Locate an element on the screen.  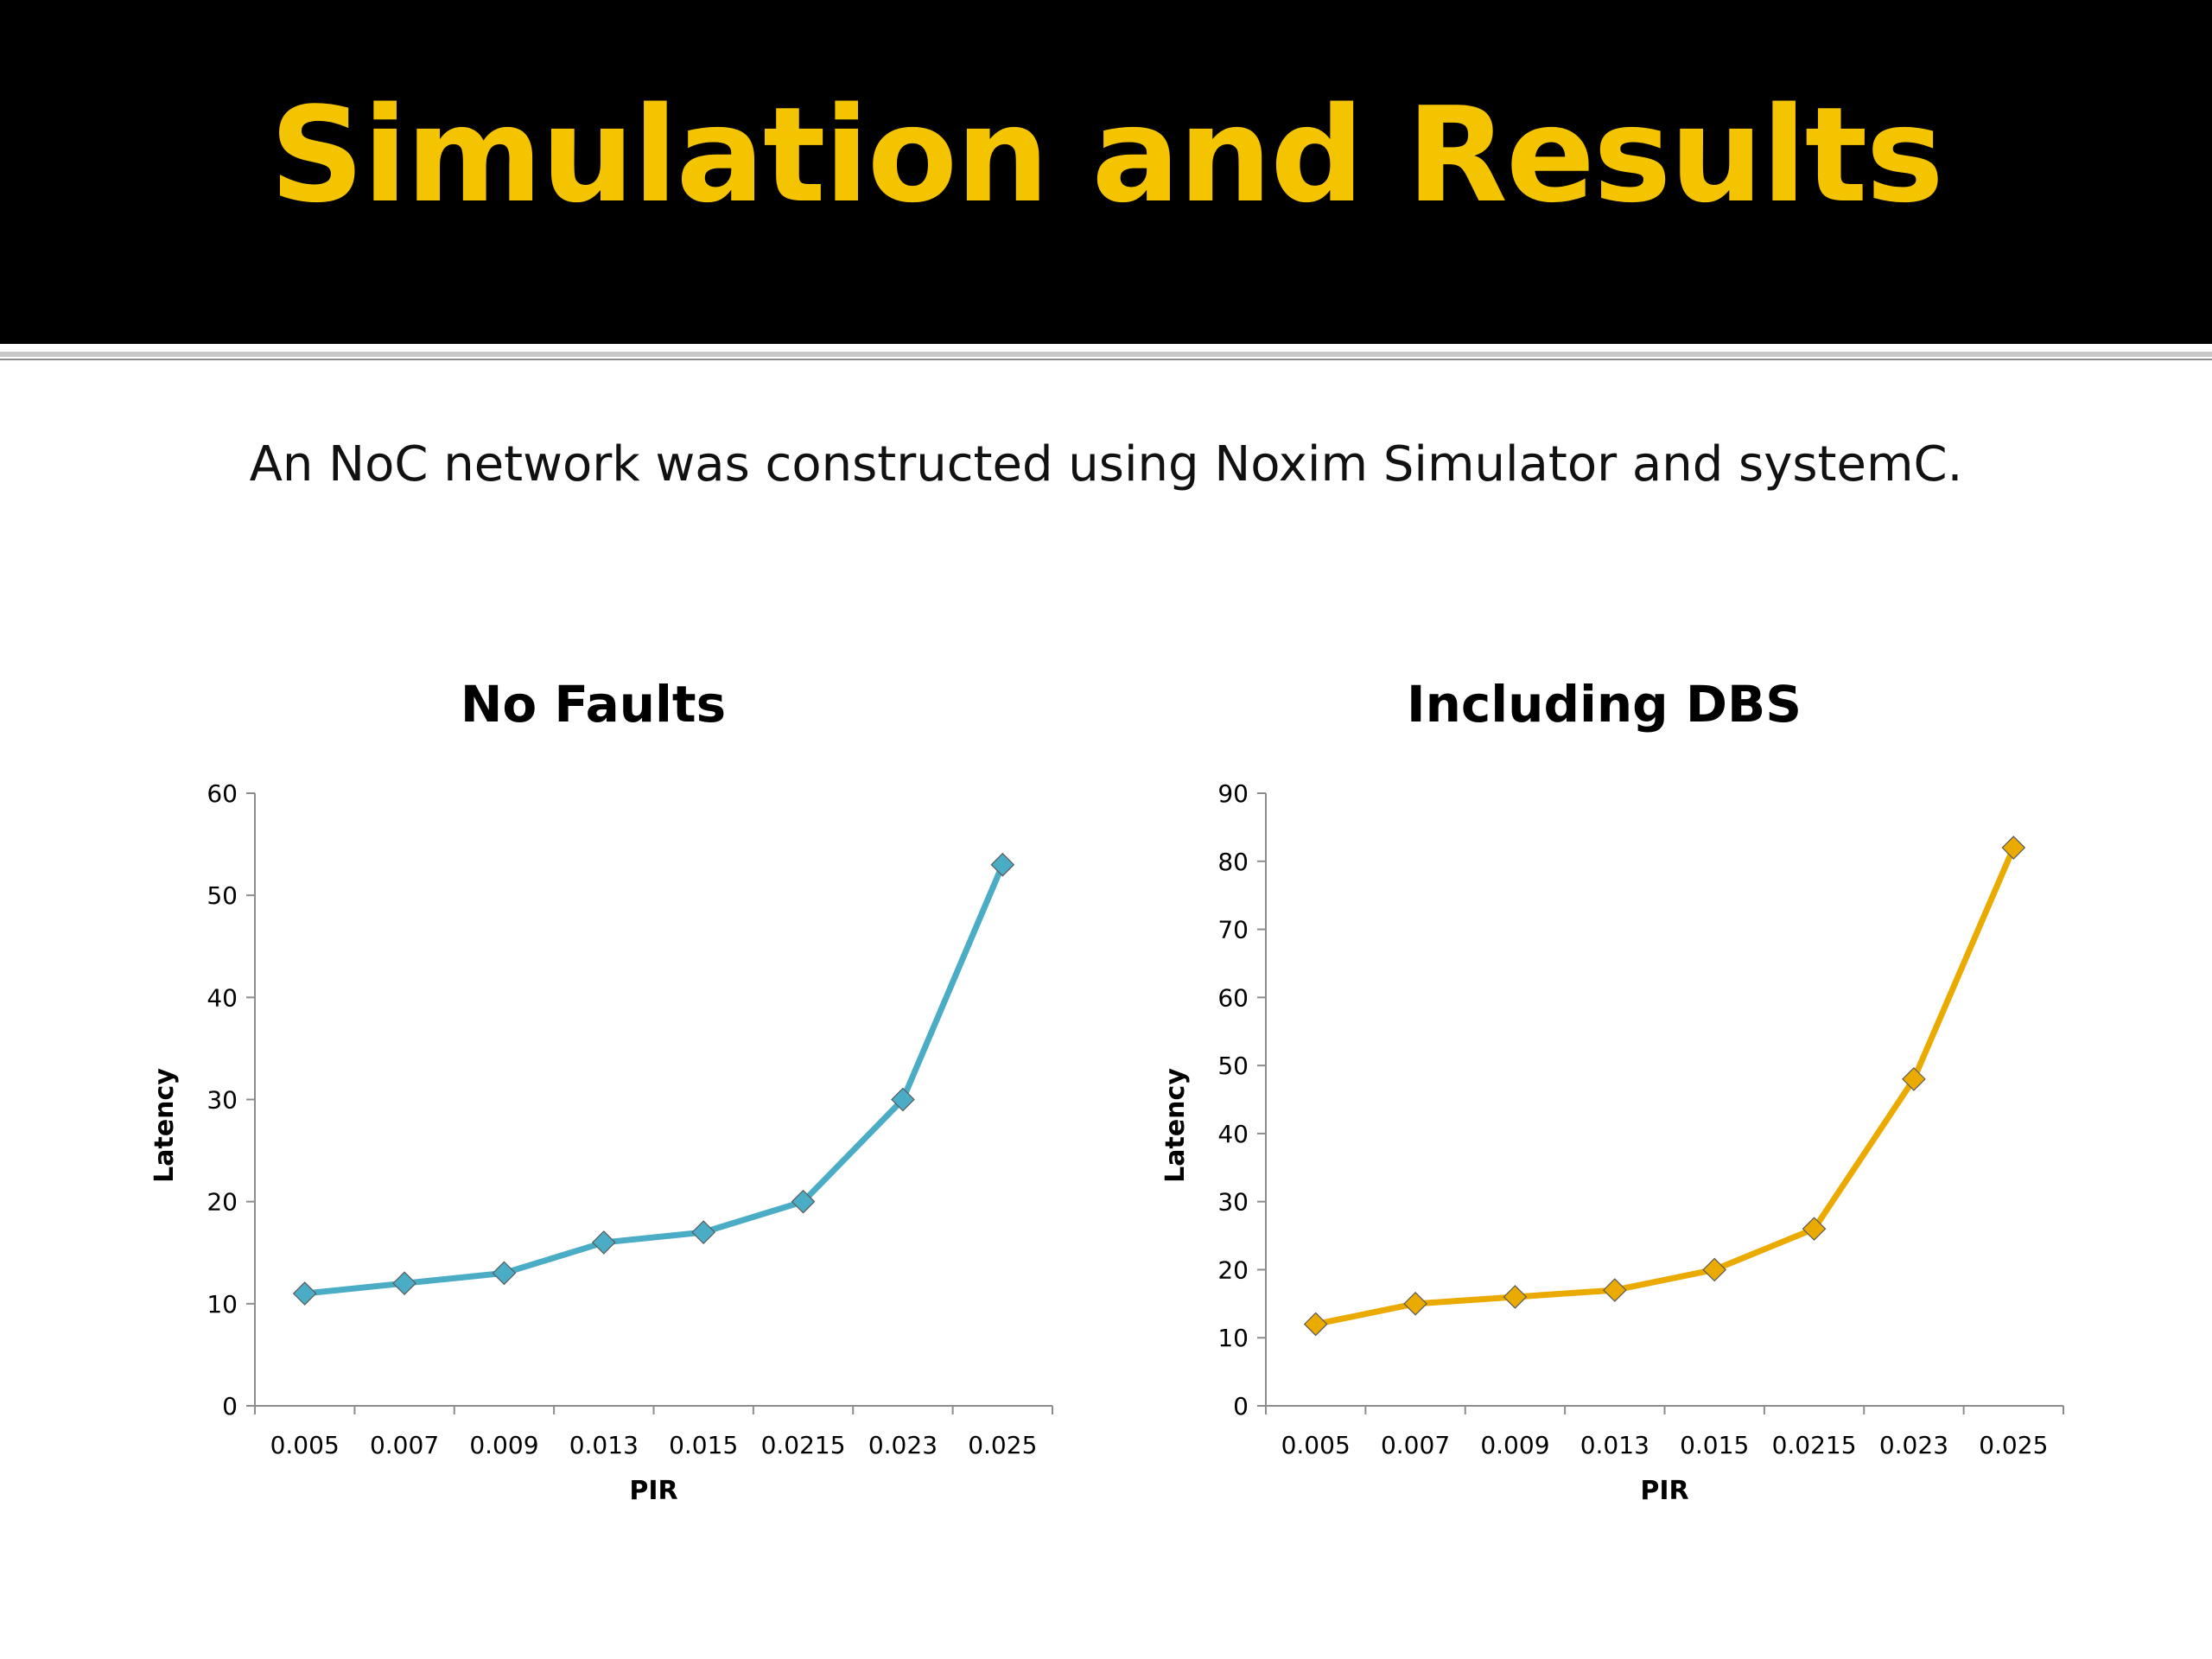
chart-1-x-tick-label: 0.023 is located at coordinates (1913, 1445).